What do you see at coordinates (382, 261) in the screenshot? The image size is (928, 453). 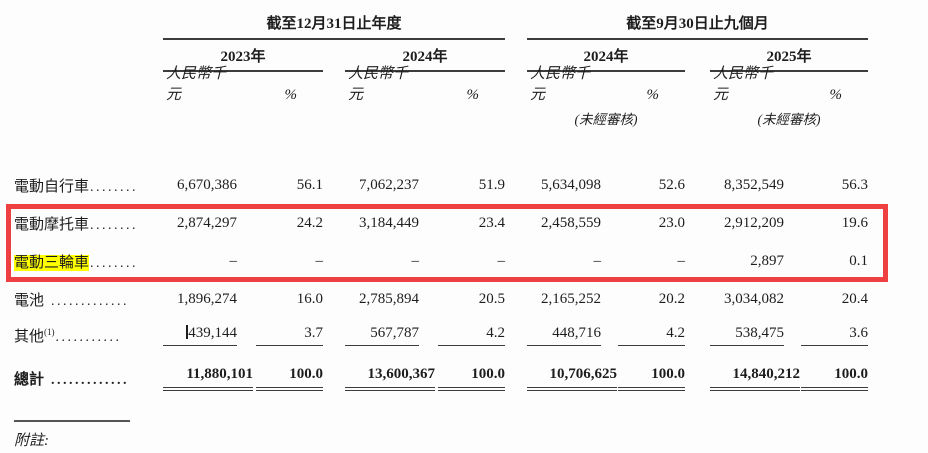 I see `amount-cell: –` at bounding box center [382, 261].